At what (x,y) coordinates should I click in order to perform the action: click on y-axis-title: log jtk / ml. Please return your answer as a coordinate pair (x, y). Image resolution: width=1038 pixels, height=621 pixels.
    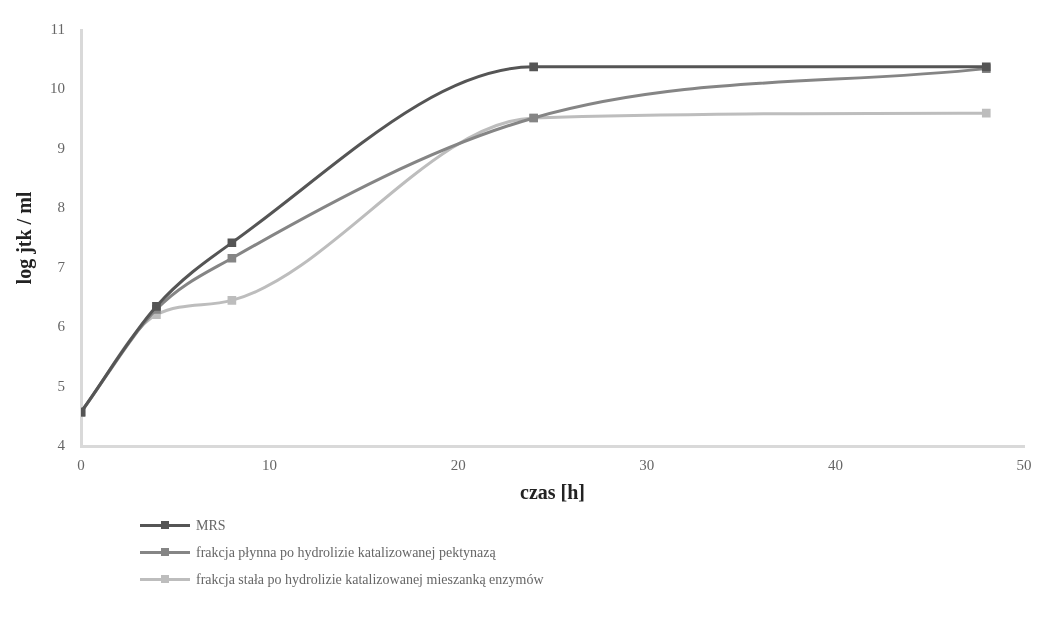
    Looking at the image, I should click on (25, 238).